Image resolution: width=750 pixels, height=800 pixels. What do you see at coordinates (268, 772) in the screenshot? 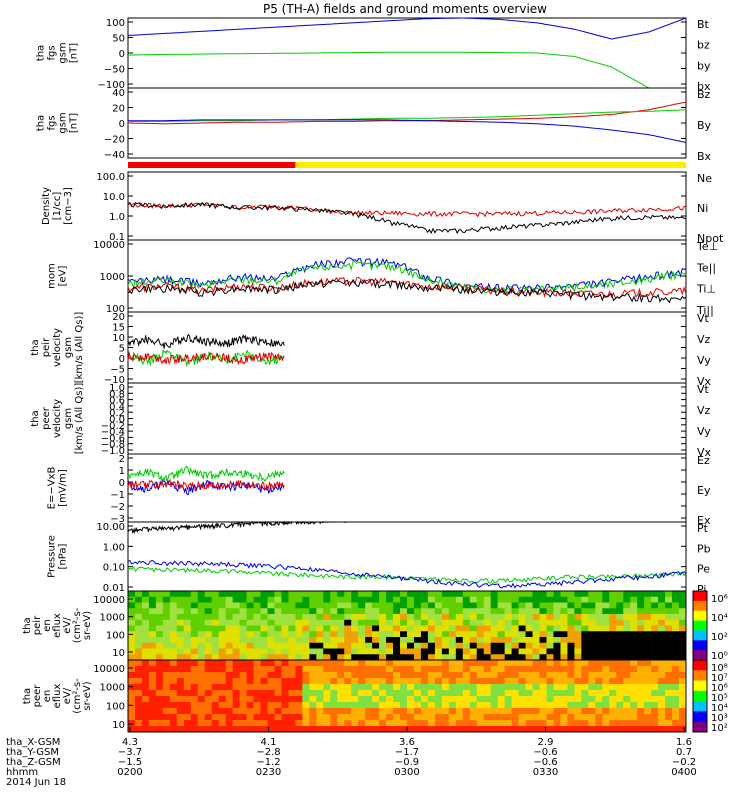
I see `footer-val-3-1: 0230` at bounding box center [268, 772].